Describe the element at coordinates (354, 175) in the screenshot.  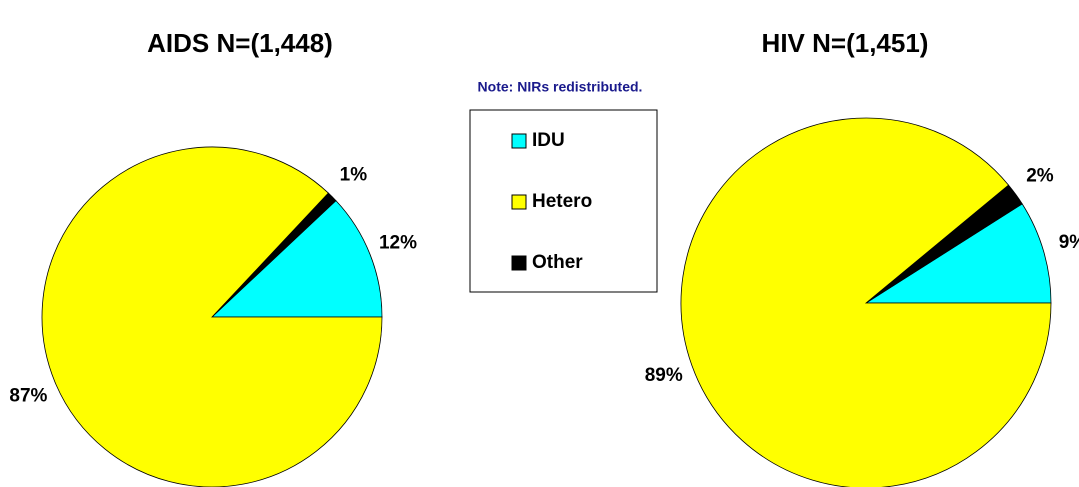
I see `data-label: 1%` at that location.